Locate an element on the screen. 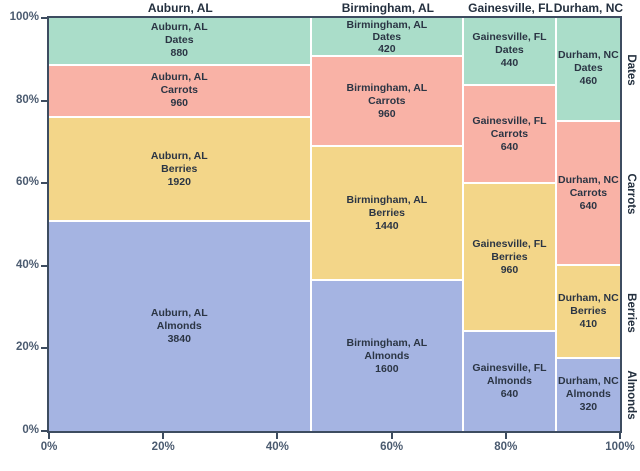 The width and height of the screenshot is (640, 471). y-axis-tick-label: 80% is located at coordinates (27, 99).